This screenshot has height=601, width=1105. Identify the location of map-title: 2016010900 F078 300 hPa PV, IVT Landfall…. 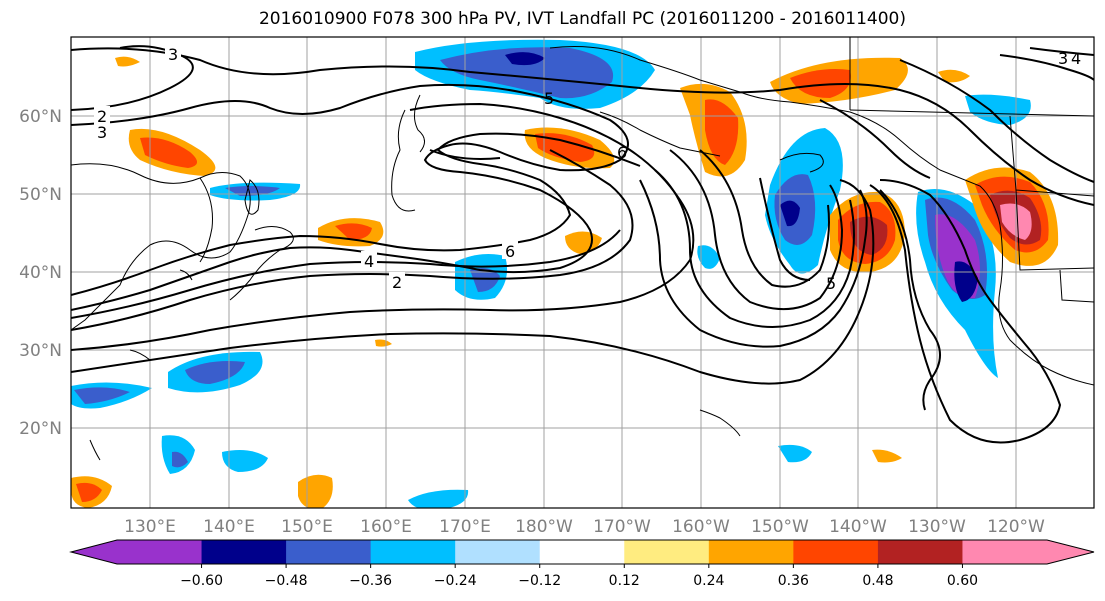
(582, 19).